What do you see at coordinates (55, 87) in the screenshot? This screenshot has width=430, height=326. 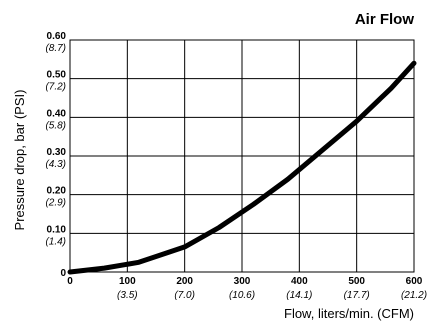 I see `y-tick-sublabel: (7.2)` at bounding box center [55, 87].